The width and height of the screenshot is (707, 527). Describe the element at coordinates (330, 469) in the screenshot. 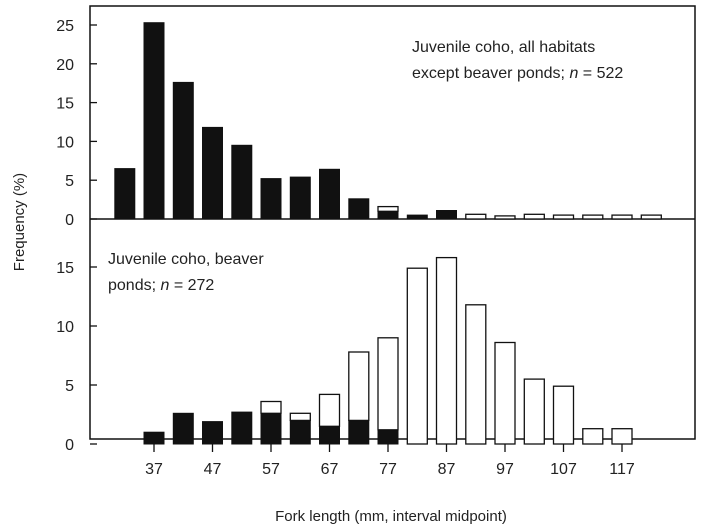

I see `xtick-label-67: 67` at that location.